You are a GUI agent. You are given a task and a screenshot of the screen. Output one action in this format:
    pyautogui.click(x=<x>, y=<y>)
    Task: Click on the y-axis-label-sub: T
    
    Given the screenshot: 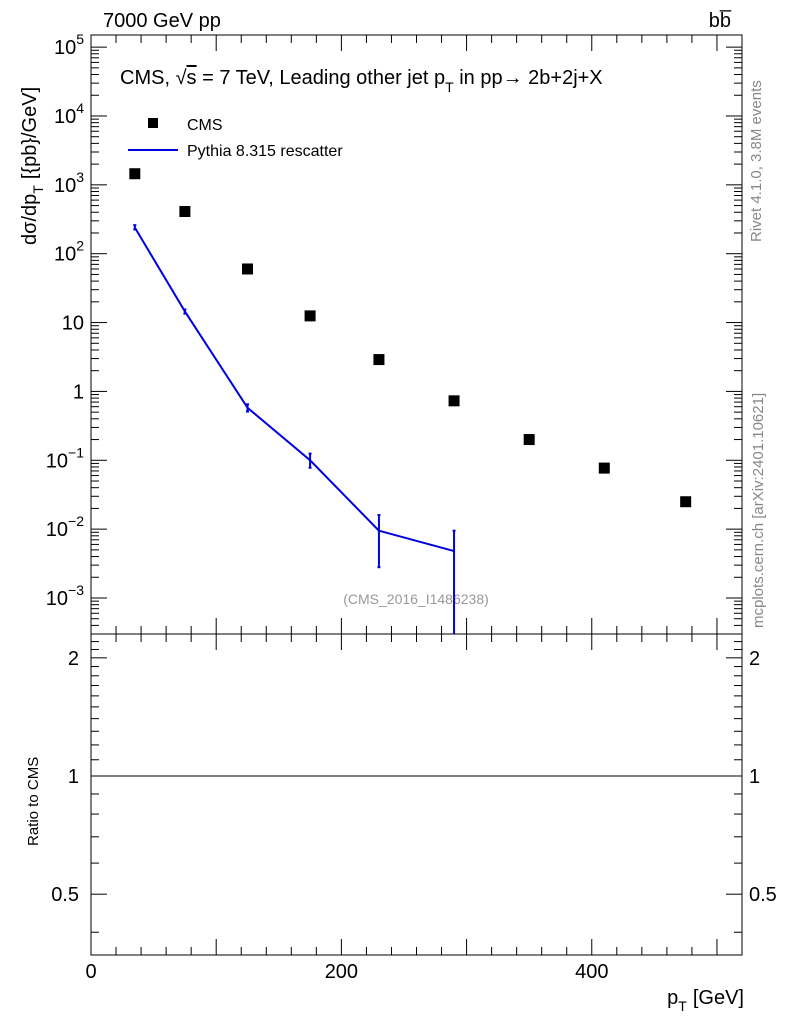 What is the action you would take?
    pyautogui.click(x=38, y=189)
    